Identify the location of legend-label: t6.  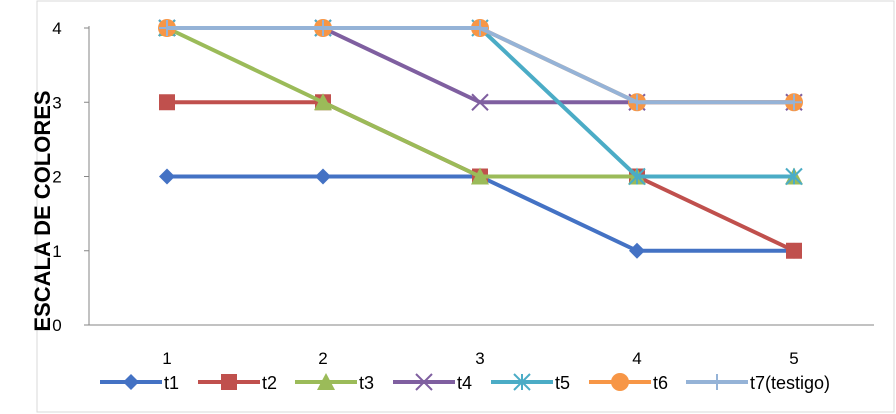
(660, 383).